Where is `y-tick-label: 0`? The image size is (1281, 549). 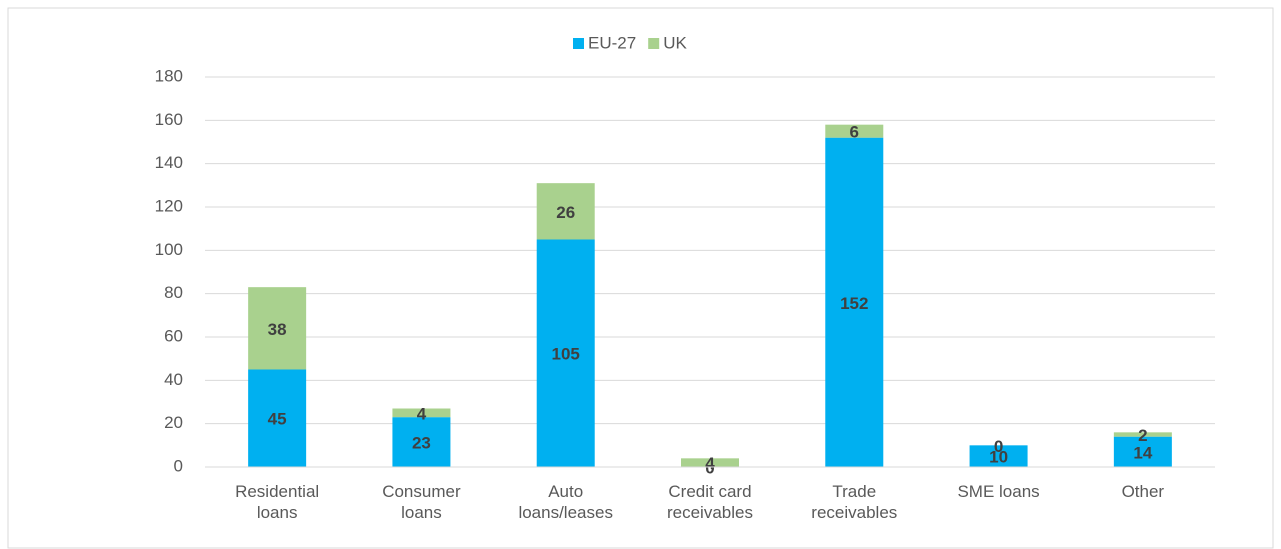
y-tick-label: 0 is located at coordinates (178, 465).